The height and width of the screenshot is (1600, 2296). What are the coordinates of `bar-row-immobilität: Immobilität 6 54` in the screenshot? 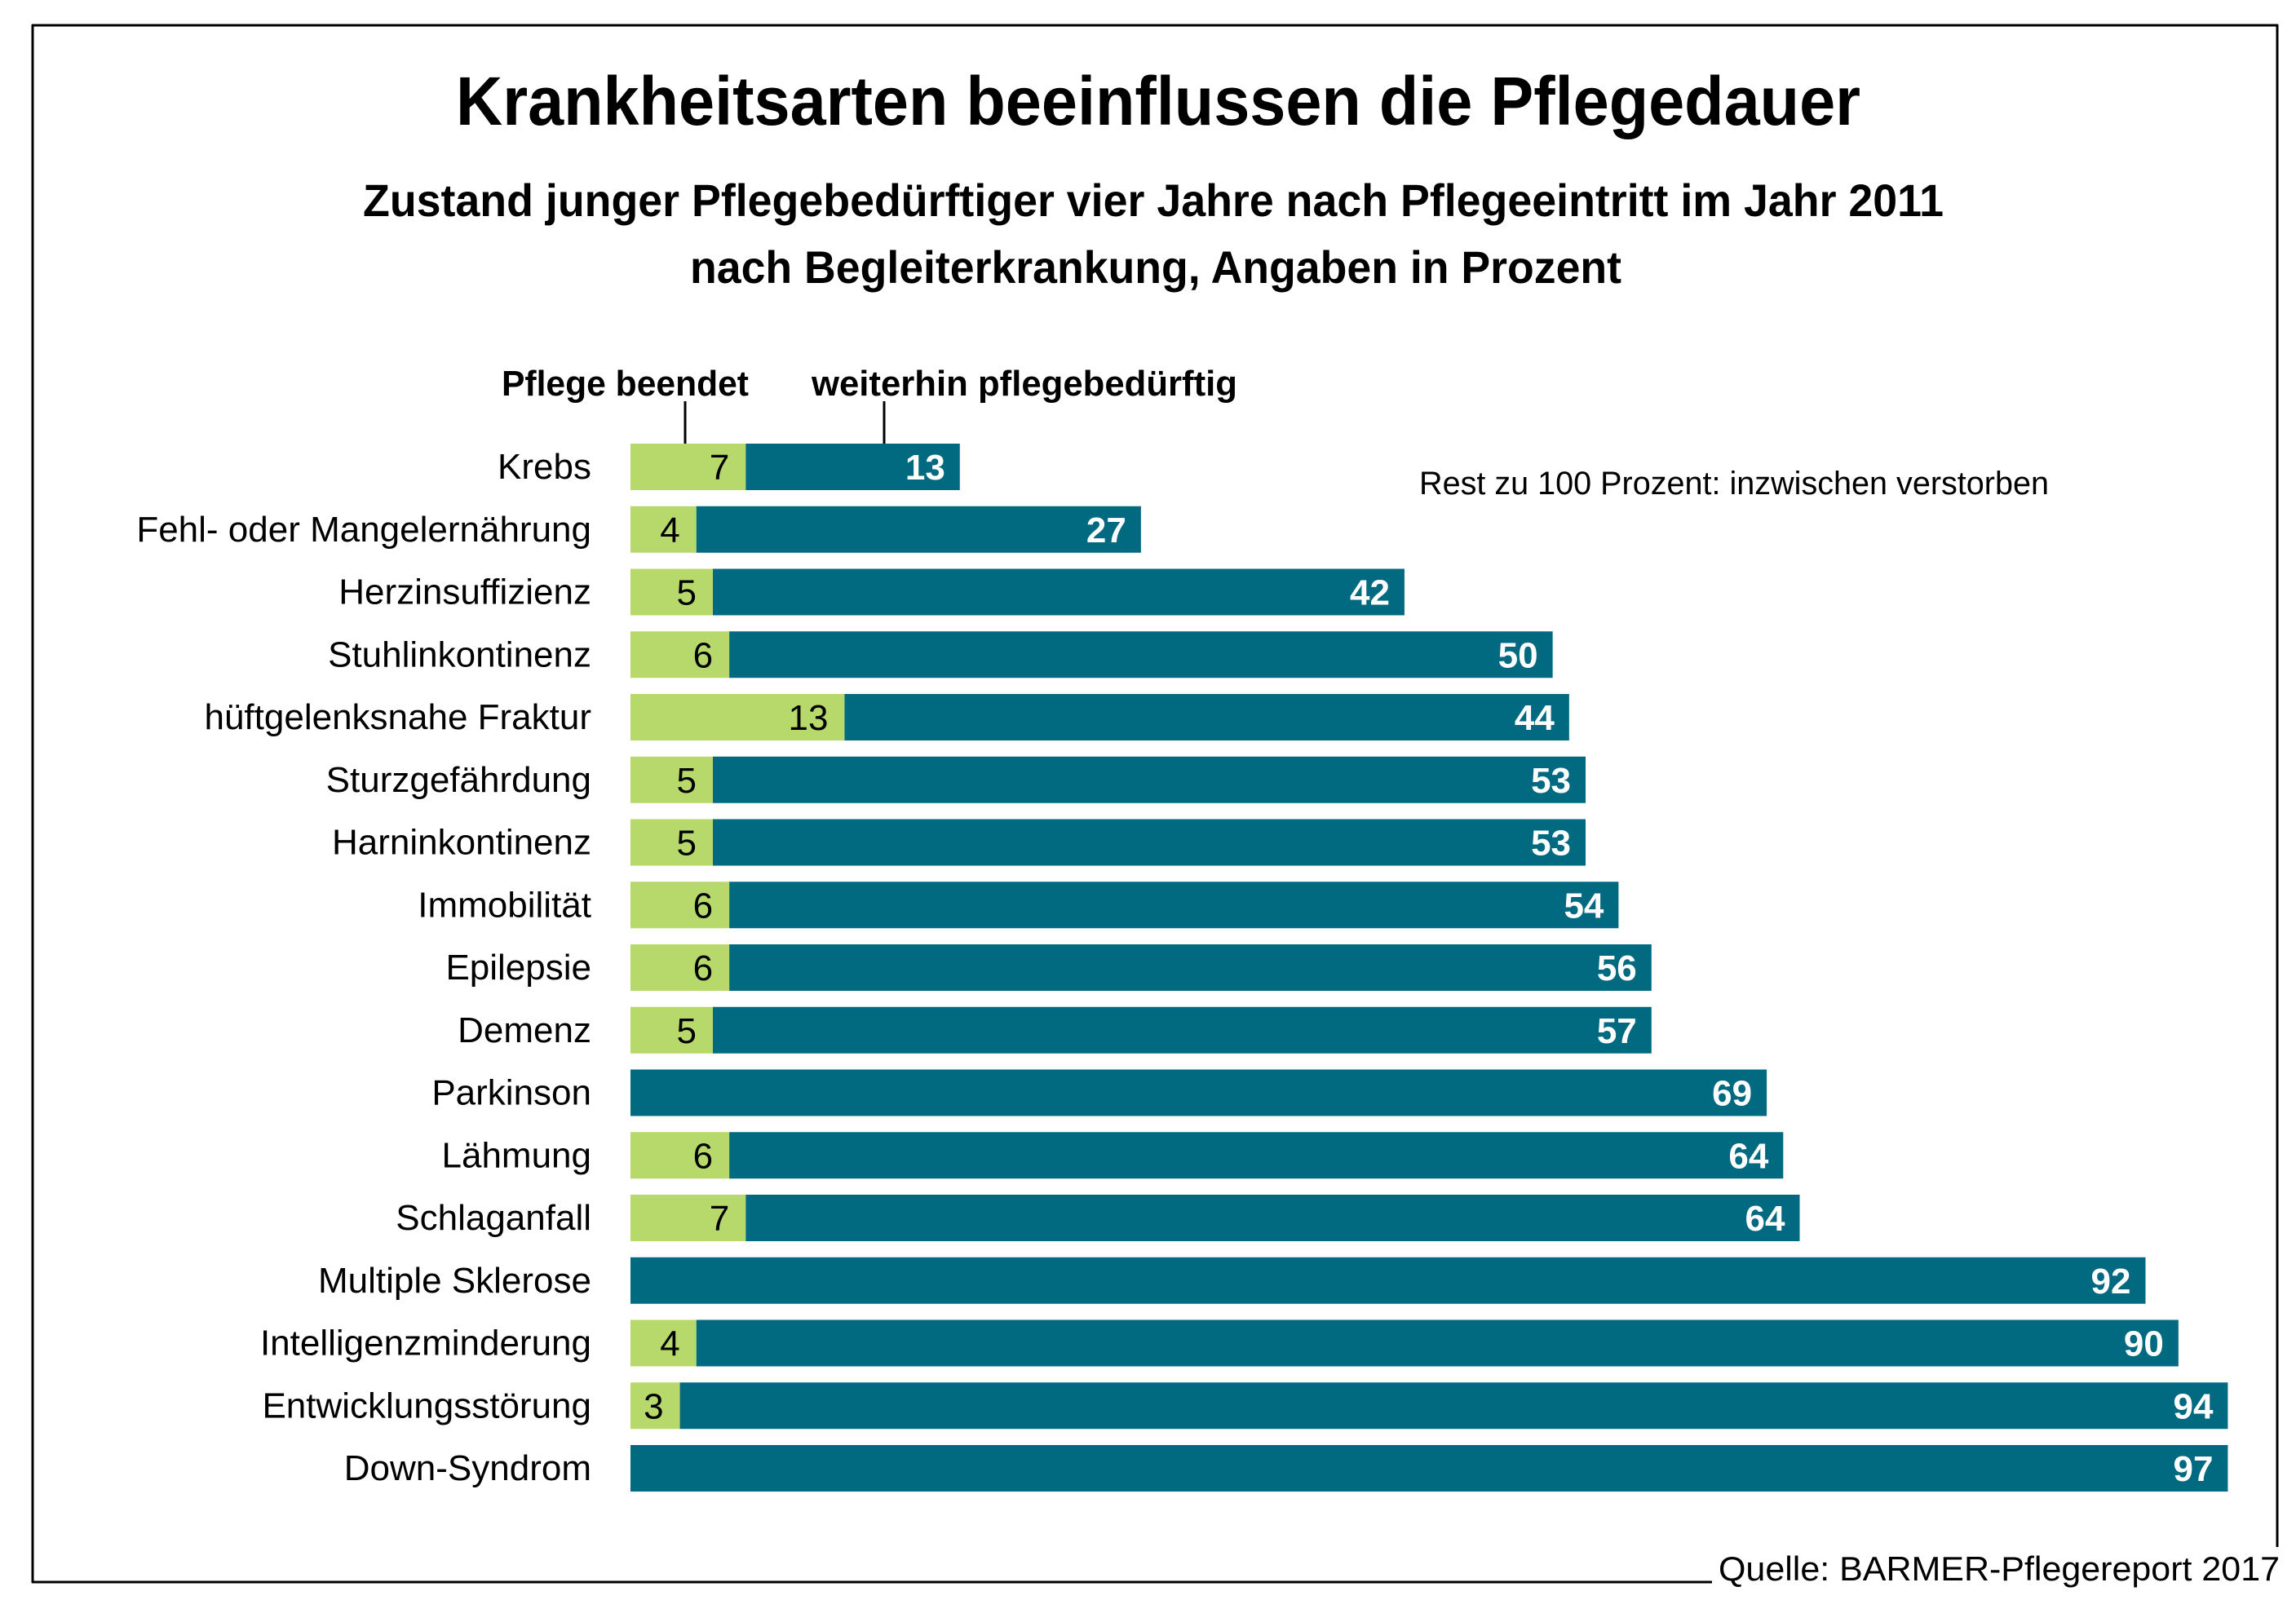 It's located at (1019, 905).